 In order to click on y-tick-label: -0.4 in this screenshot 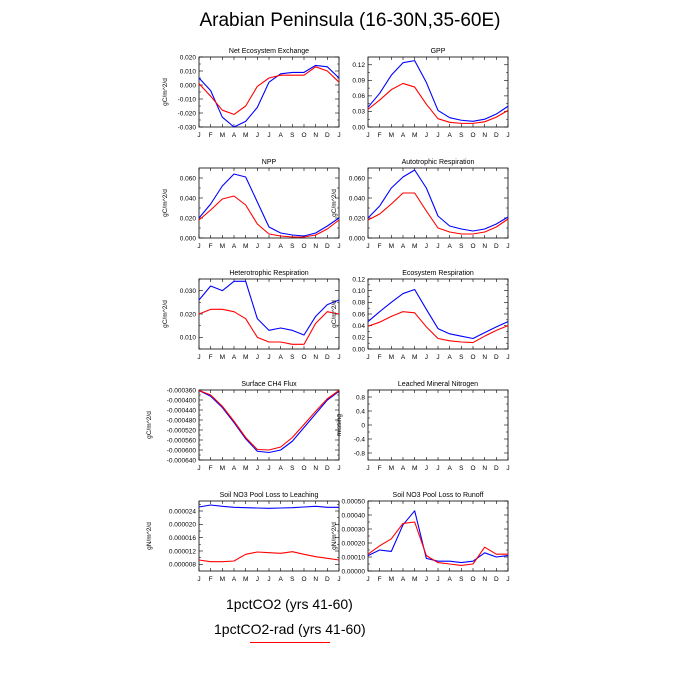, I will do `click(360, 439)`.